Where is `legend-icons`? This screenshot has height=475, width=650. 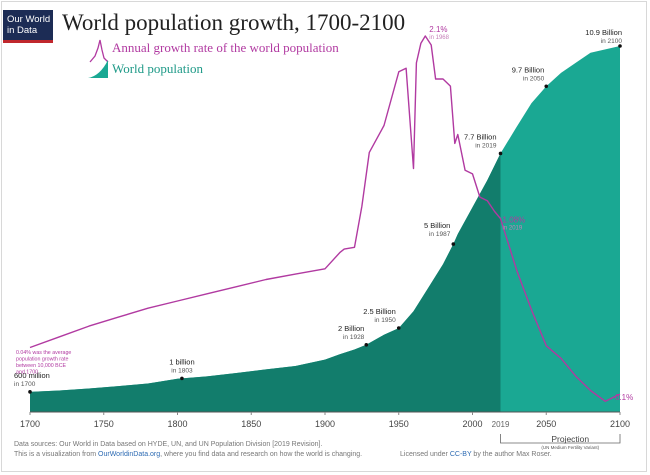 legend-icons is located at coordinates (98, 58).